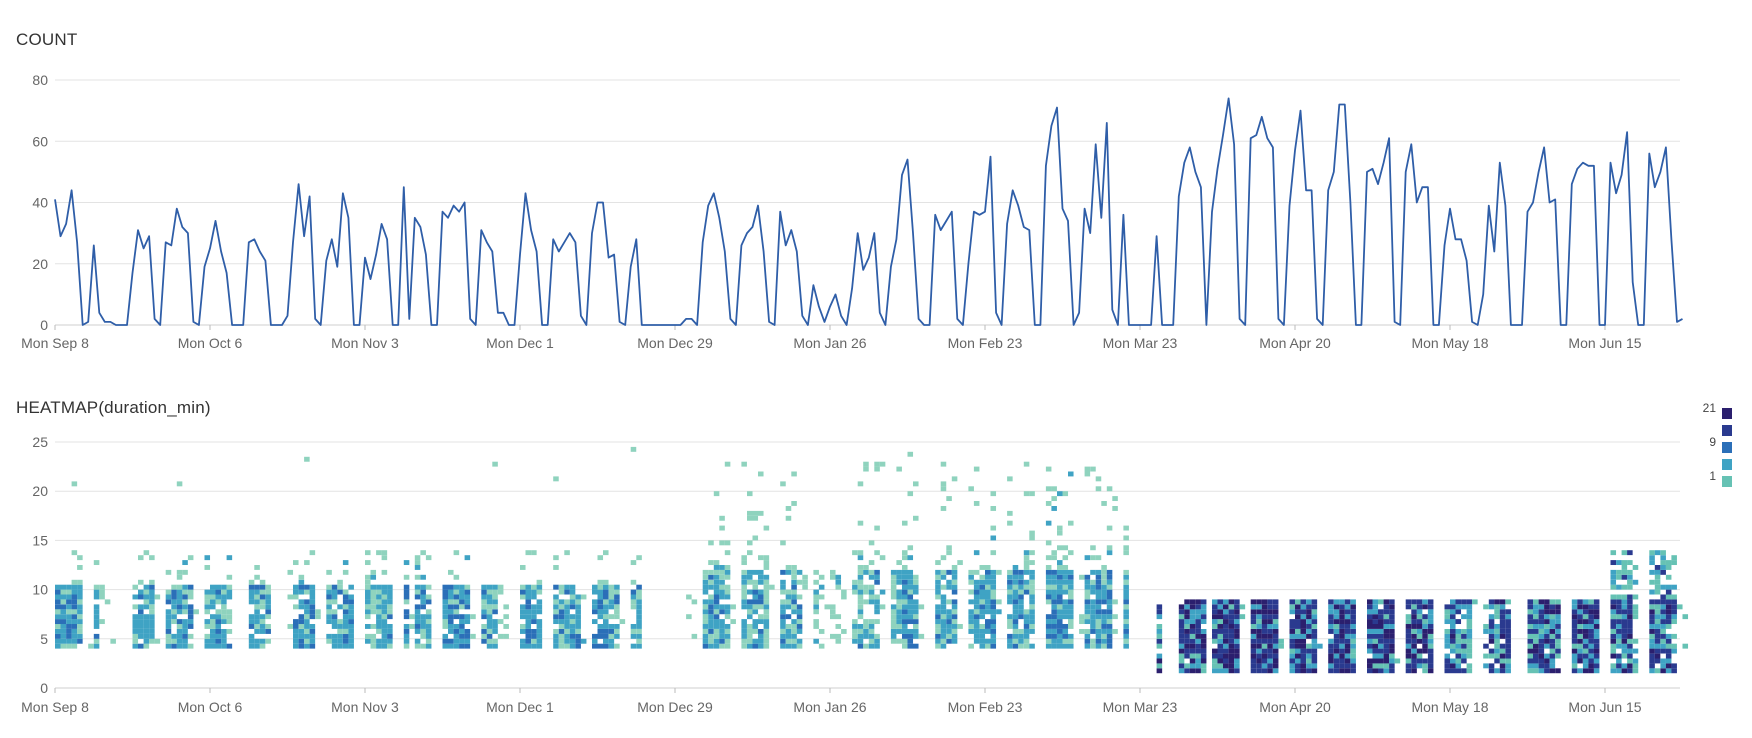 This screenshot has width=1752, height=738. I want to click on heatmap-x-tick-label: Mon Sep 8, so click(55, 707).